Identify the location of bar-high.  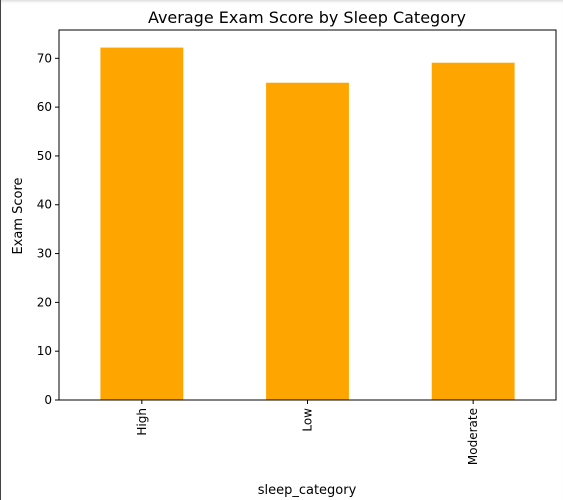
(142, 223).